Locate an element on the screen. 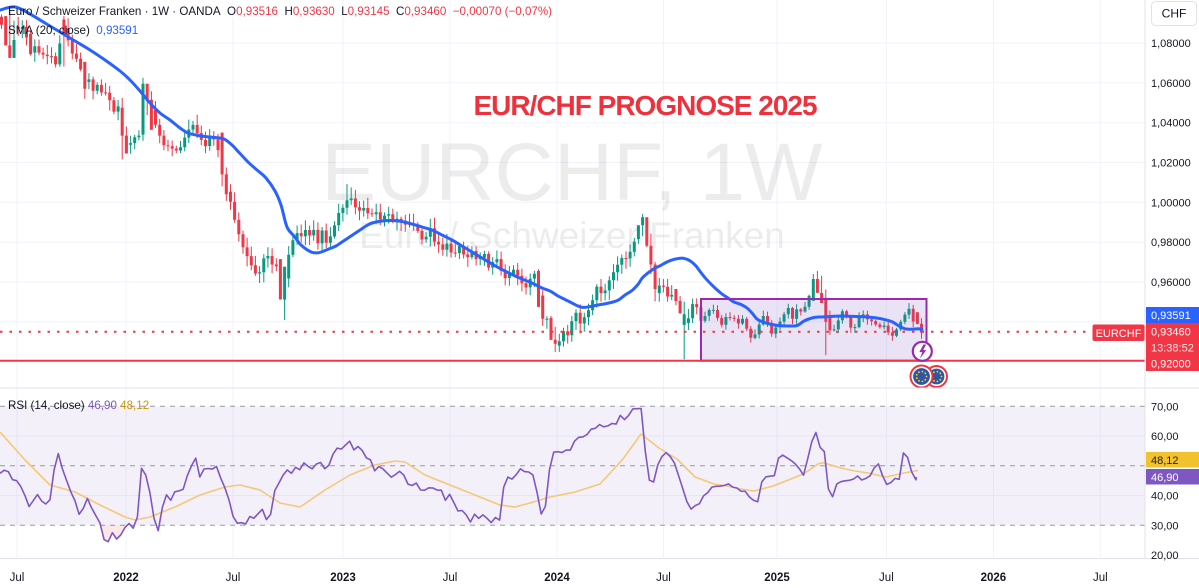 The width and height of the screenshot is (1199, 588). svg-text: 1,04000 is located at coordinates (1171, 124).